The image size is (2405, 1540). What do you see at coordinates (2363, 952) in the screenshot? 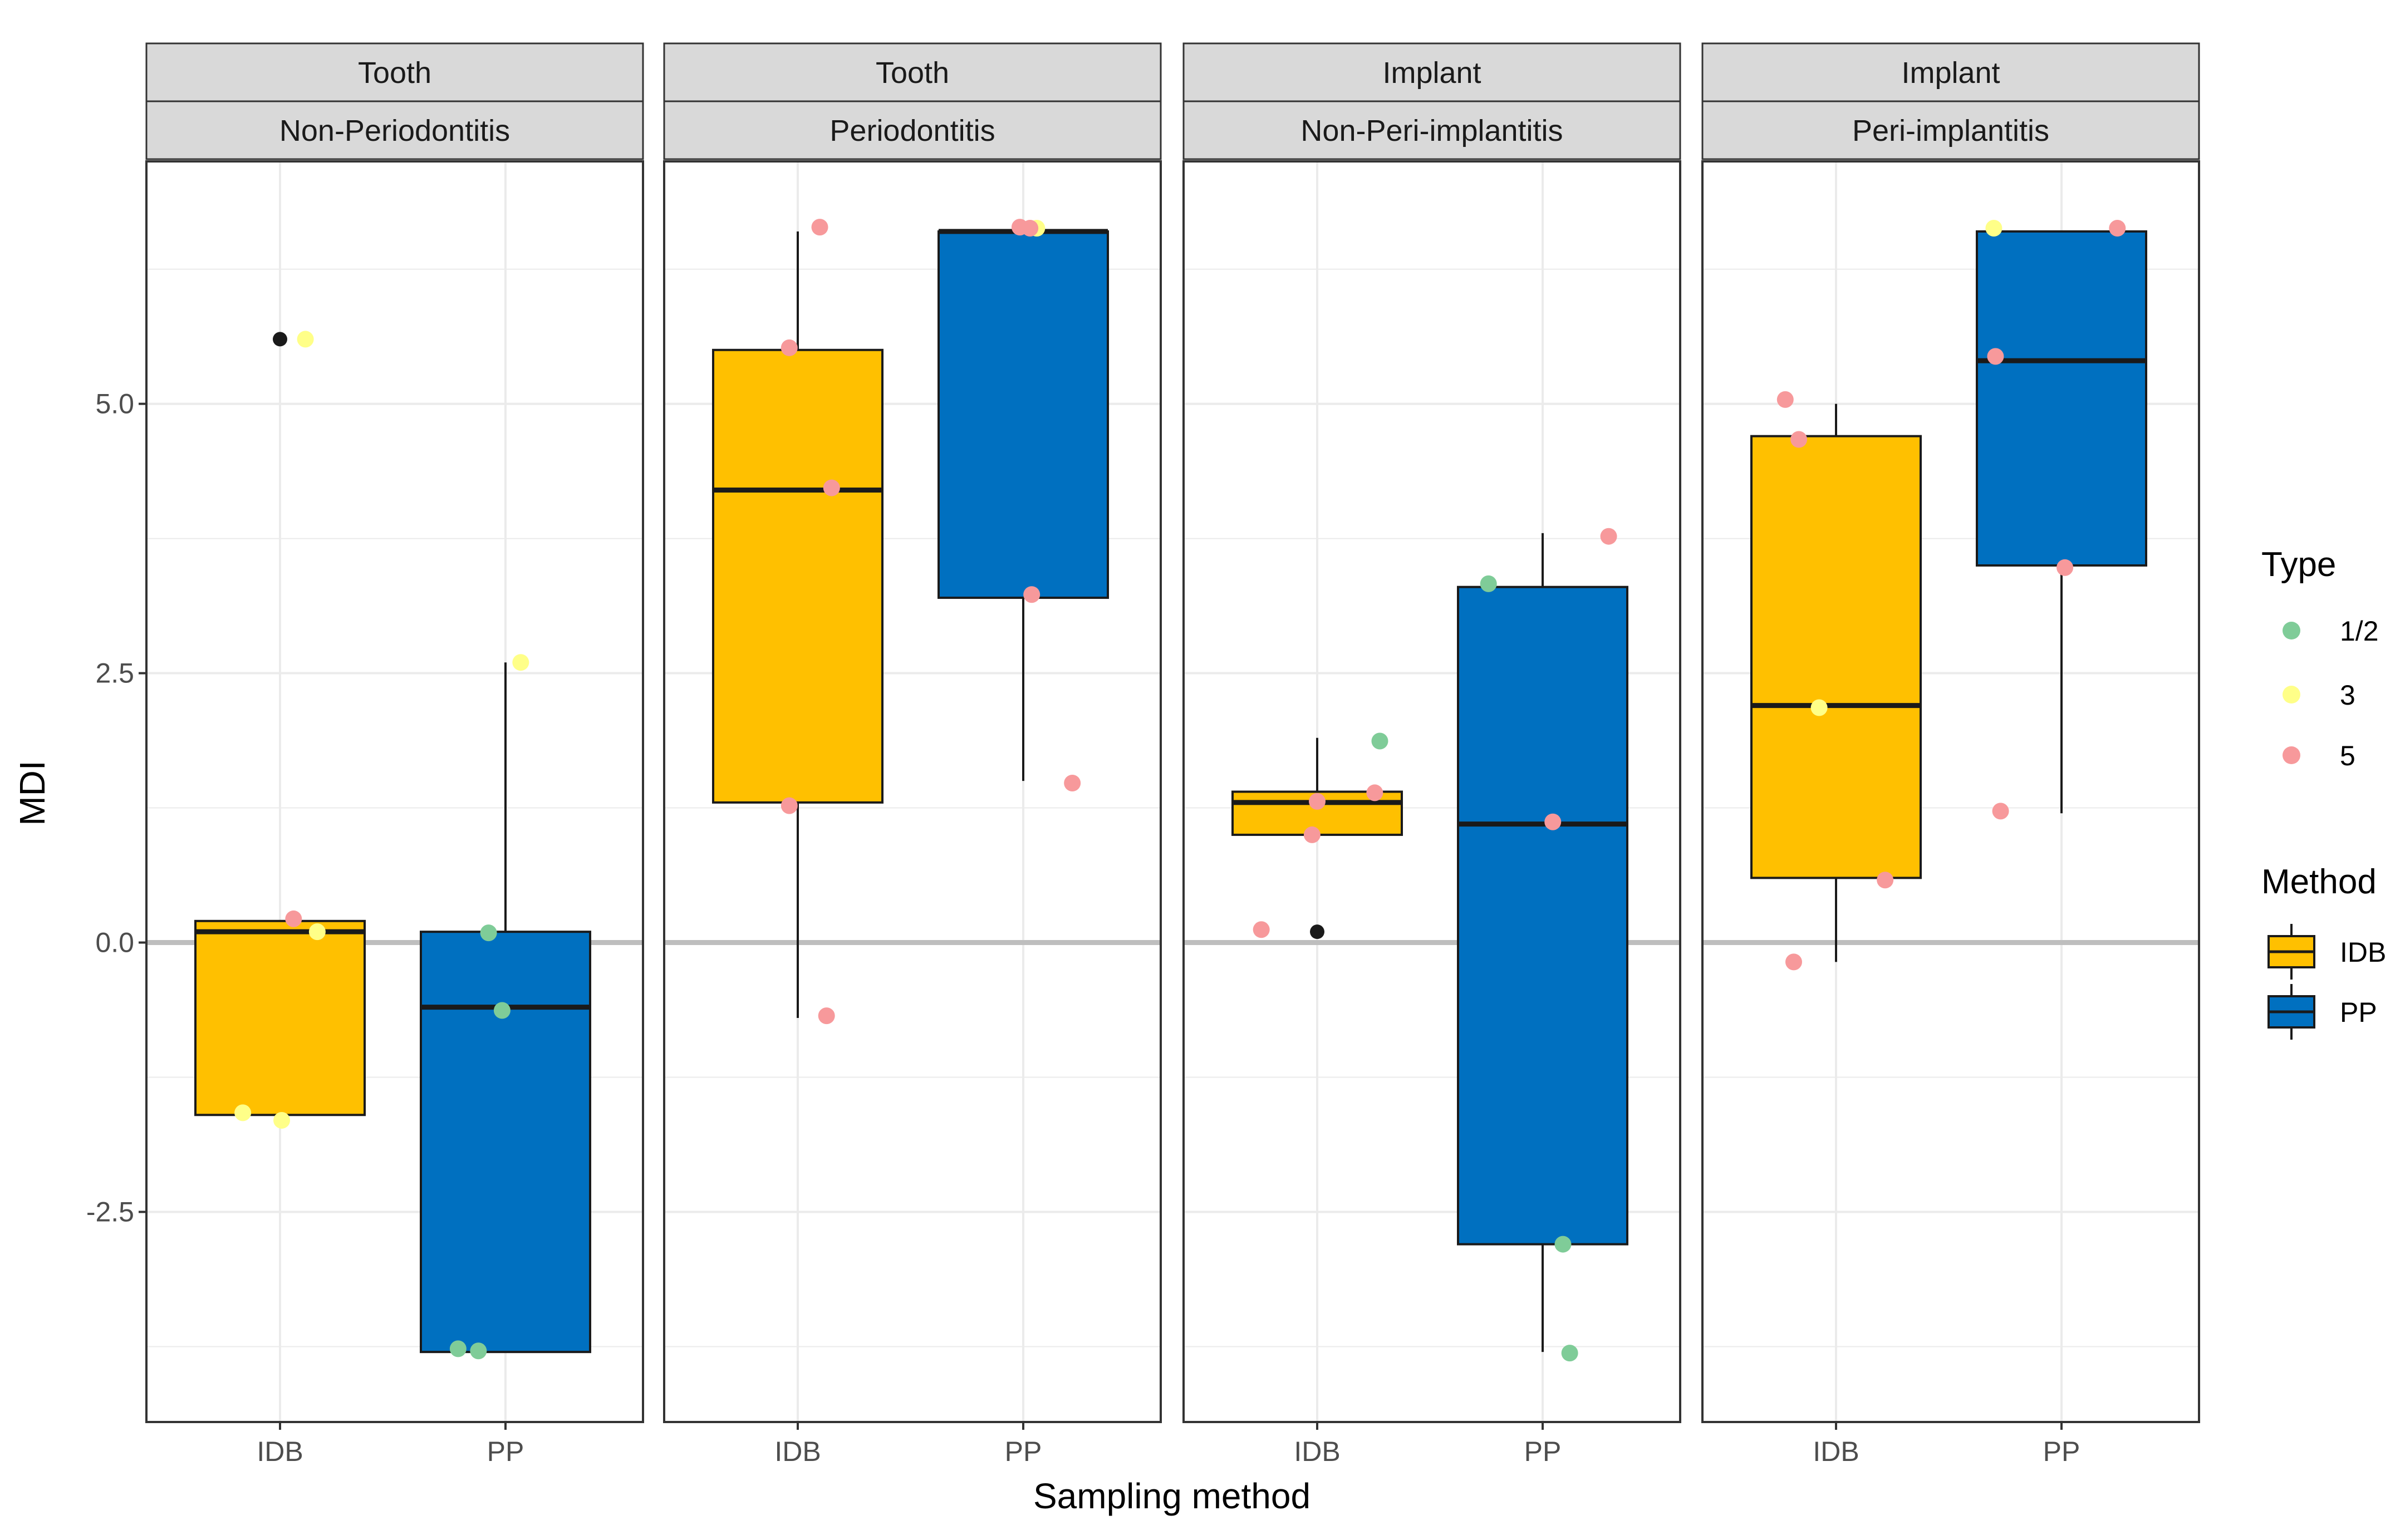
I see `legend-label-method-1: IDB` at bounding box center [2363, 952].